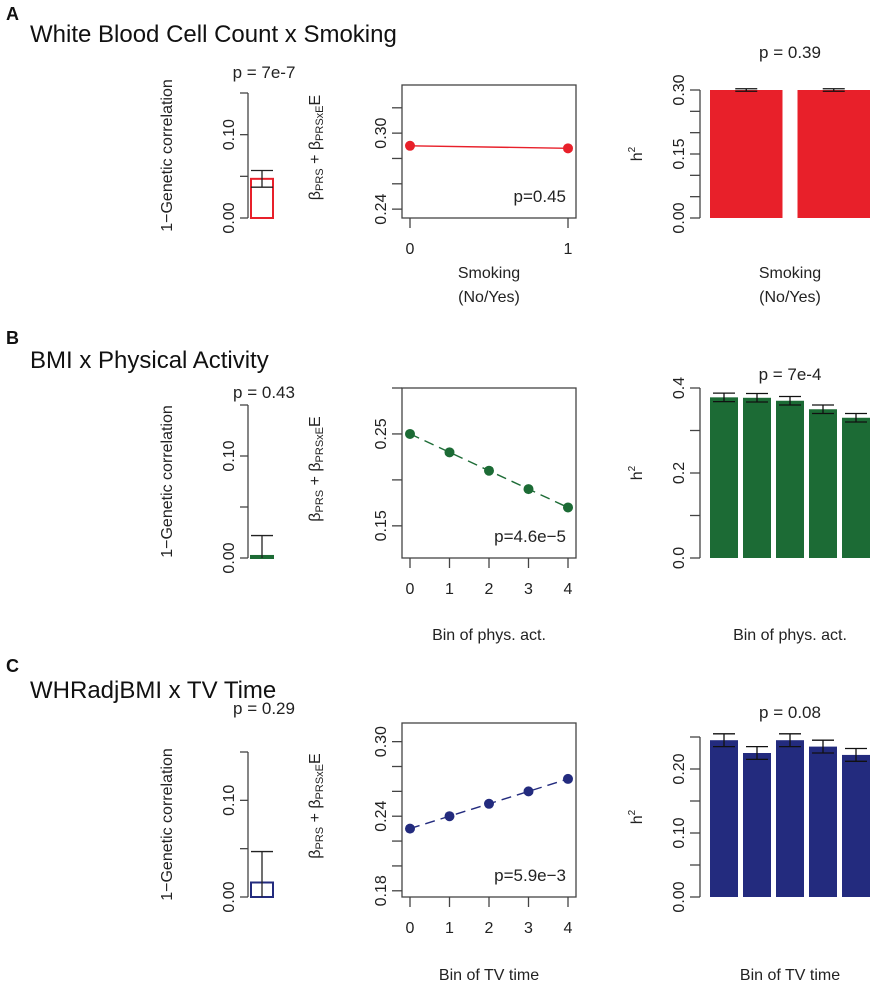 This screenshot has height=1000, width=877. I want to click on panel-title: BMI x Physical Activity, so click(149, 360).